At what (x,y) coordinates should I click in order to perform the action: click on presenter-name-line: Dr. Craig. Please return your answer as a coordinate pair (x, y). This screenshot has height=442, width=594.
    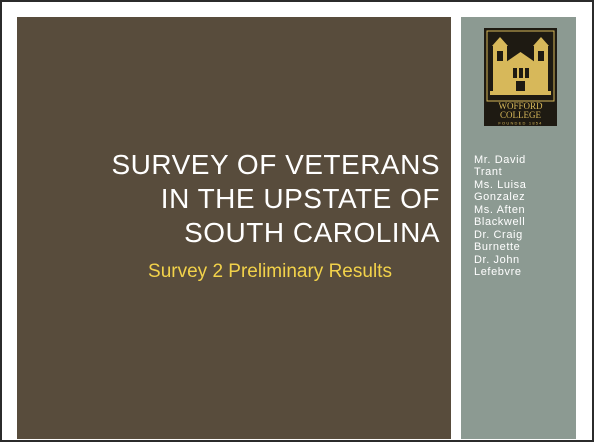
    Looking at the image, I should click on (498, 235).